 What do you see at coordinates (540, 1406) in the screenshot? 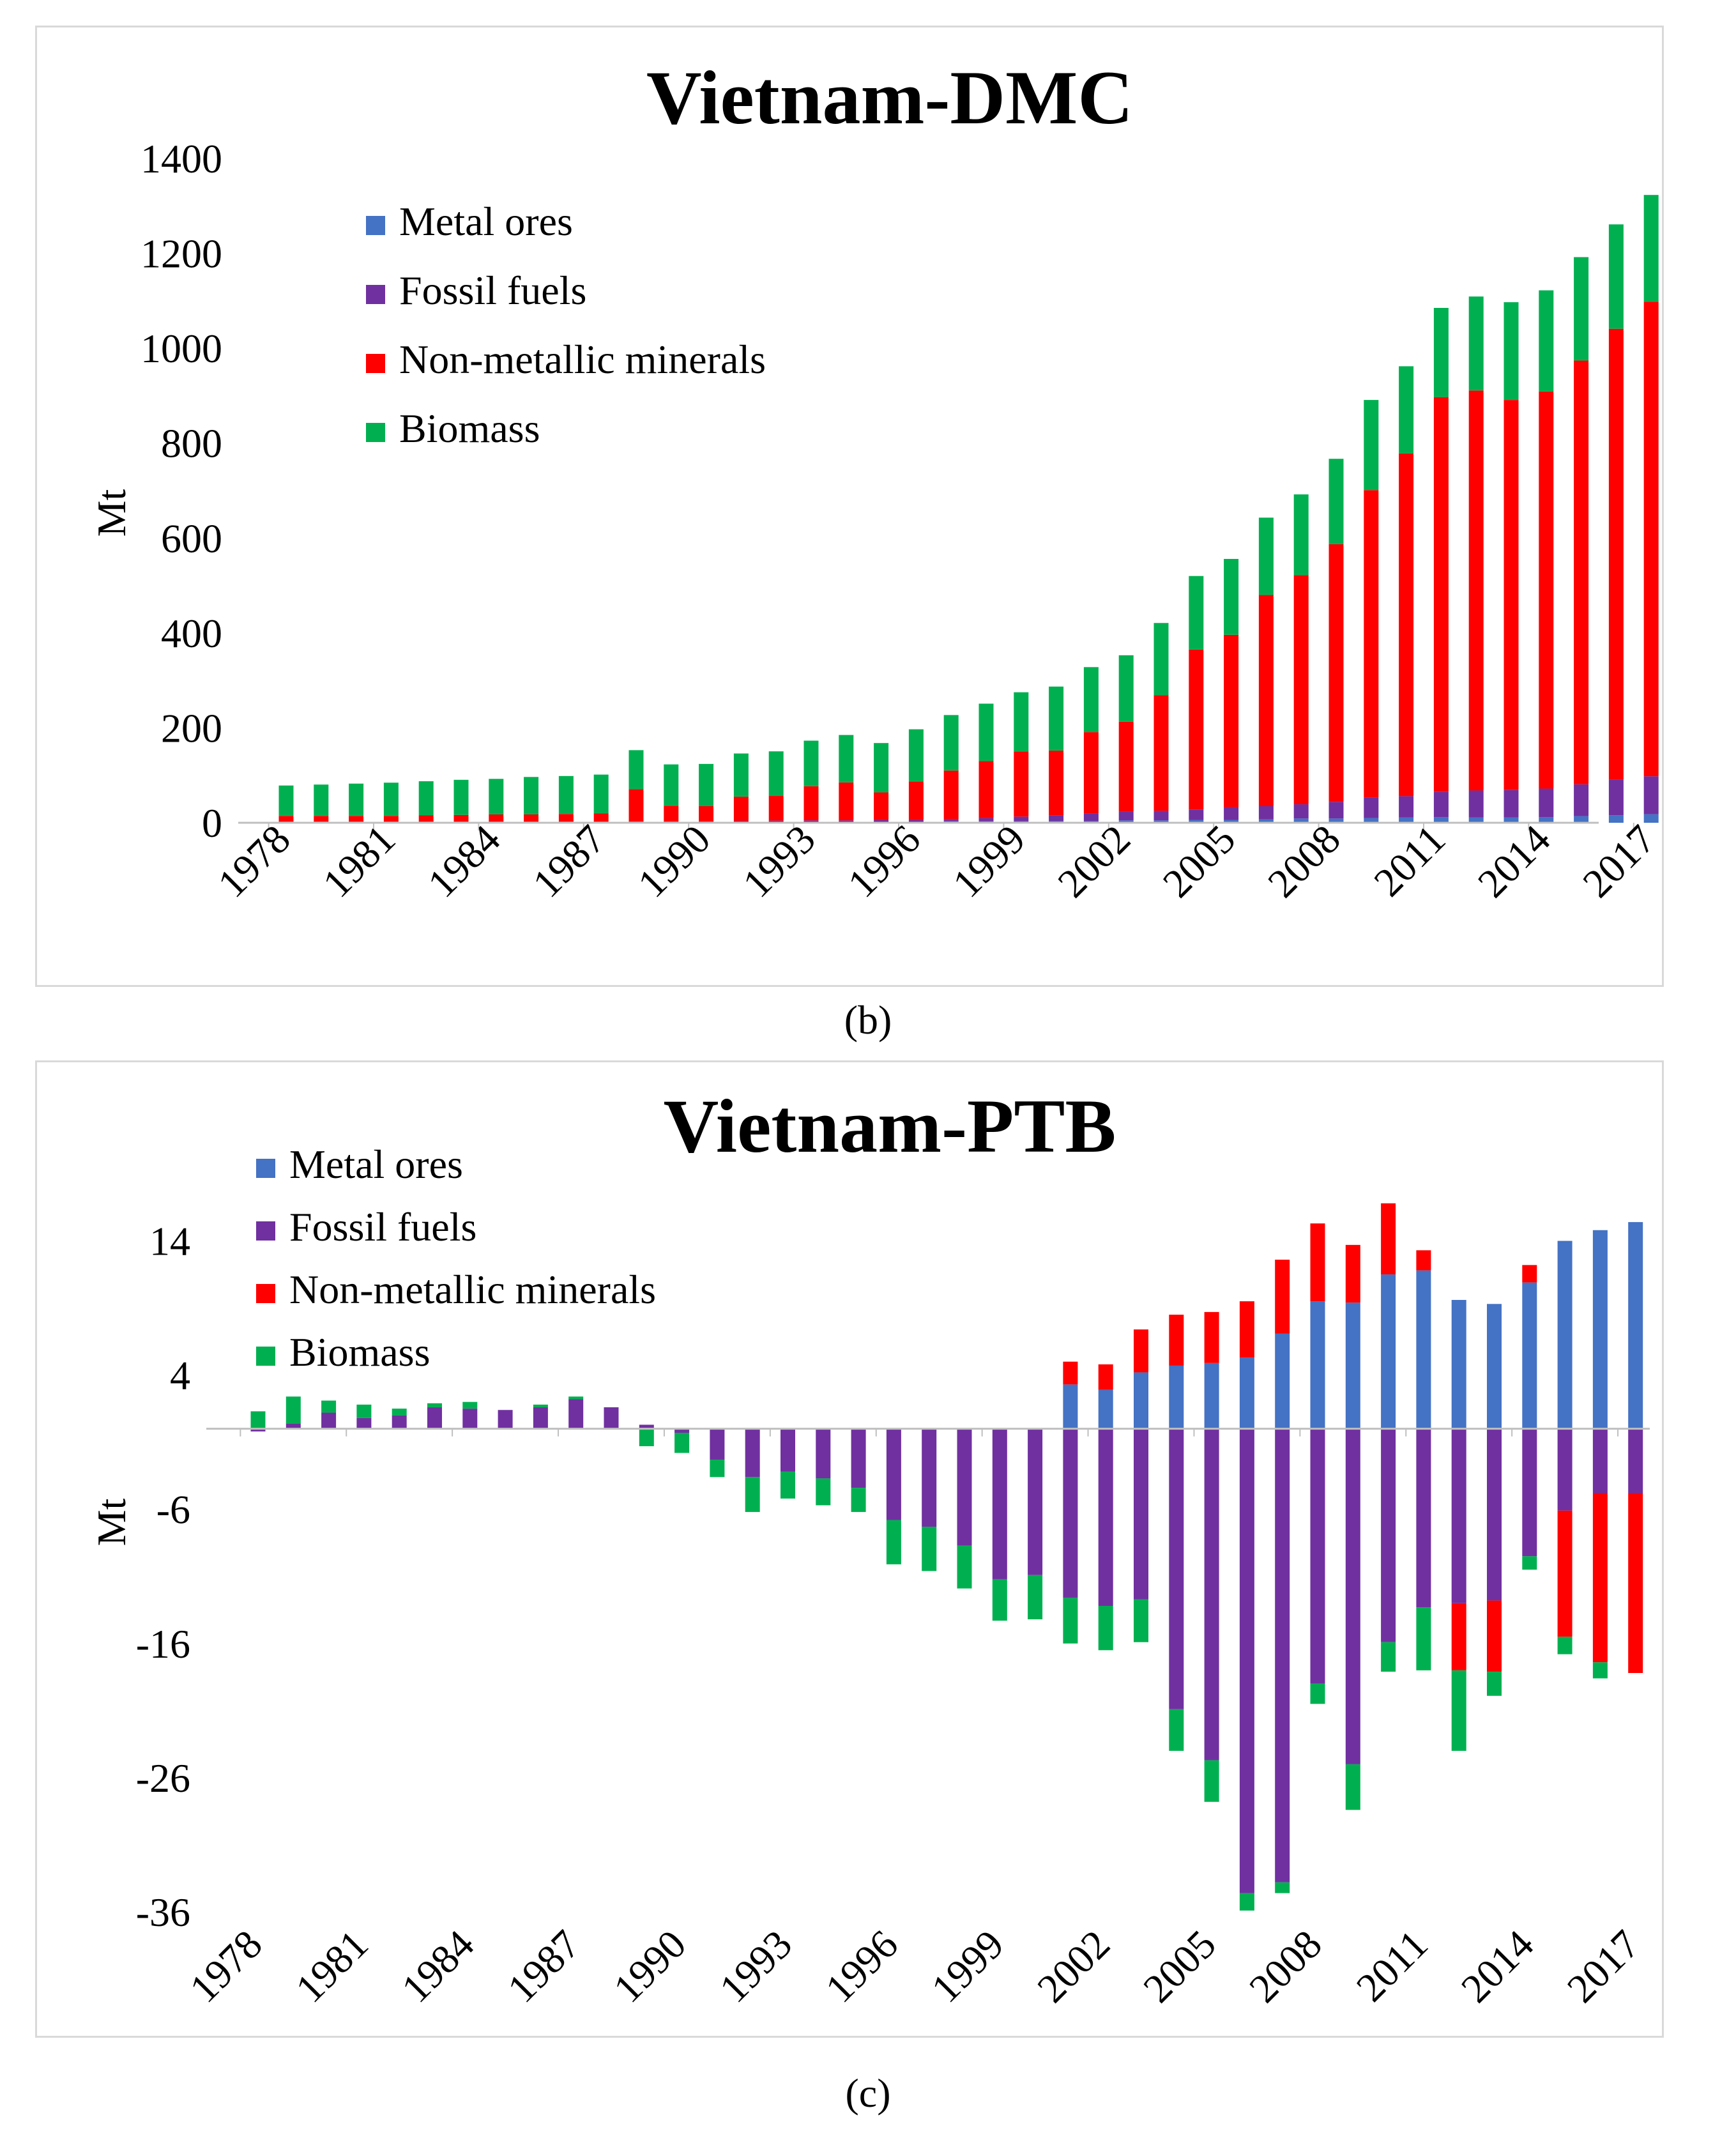
I see `bar-biomass-1986` at bounding box center [540, 1406].